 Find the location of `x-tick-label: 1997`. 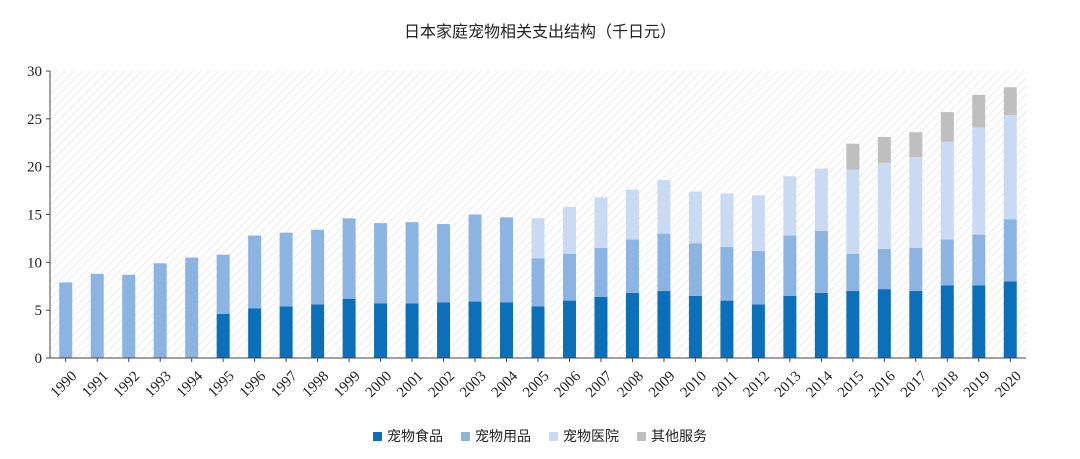

x-tick-label: 1997 is located at coordinates (284, 384).